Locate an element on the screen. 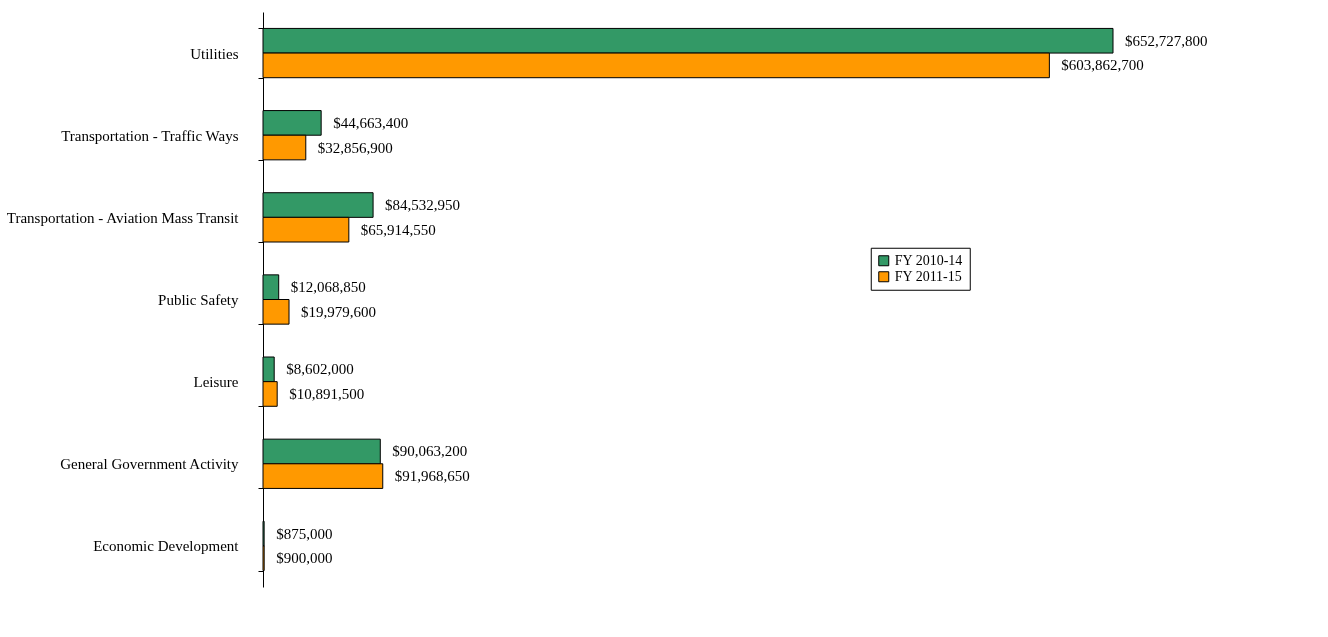 The image size is (1328, 637). data-label: $875,000 is located at coordinates (304, 533).